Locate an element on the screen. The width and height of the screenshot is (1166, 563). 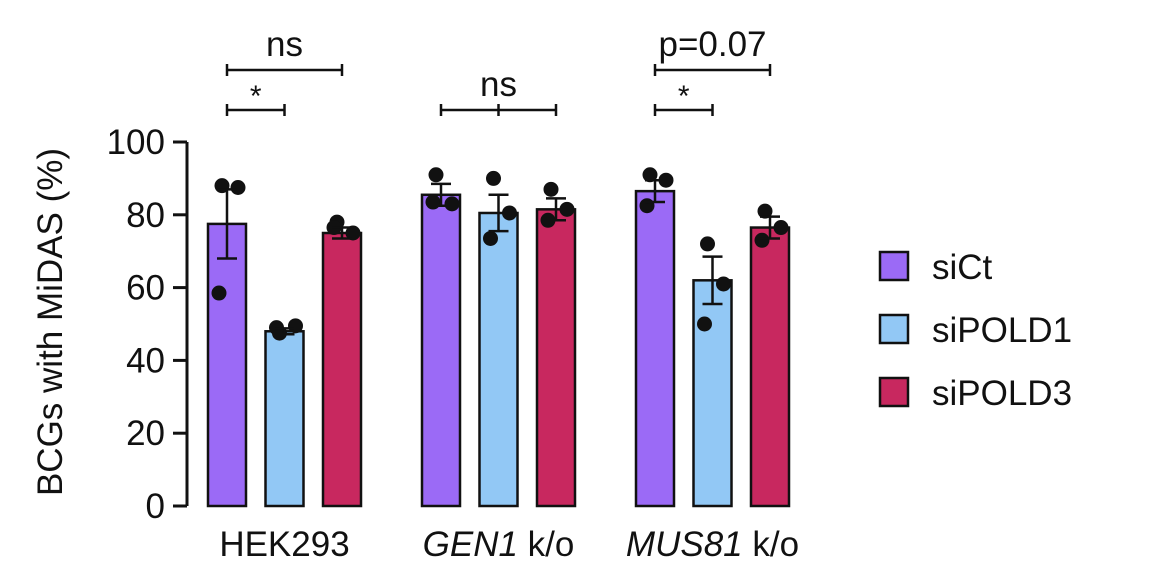
chart-error-bars is located at coordinates (498, 257).